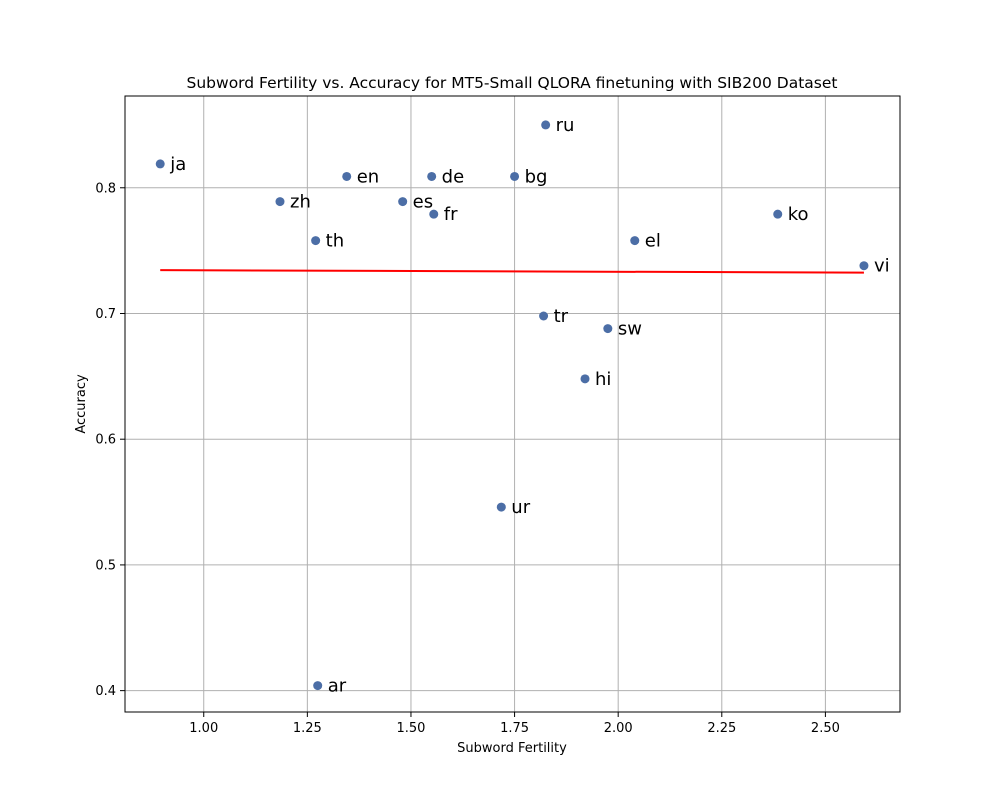  What do you see at coordinates (453, 176) in the screenshot?
I see `point-label-de: de` at bounding box center [453, 176].